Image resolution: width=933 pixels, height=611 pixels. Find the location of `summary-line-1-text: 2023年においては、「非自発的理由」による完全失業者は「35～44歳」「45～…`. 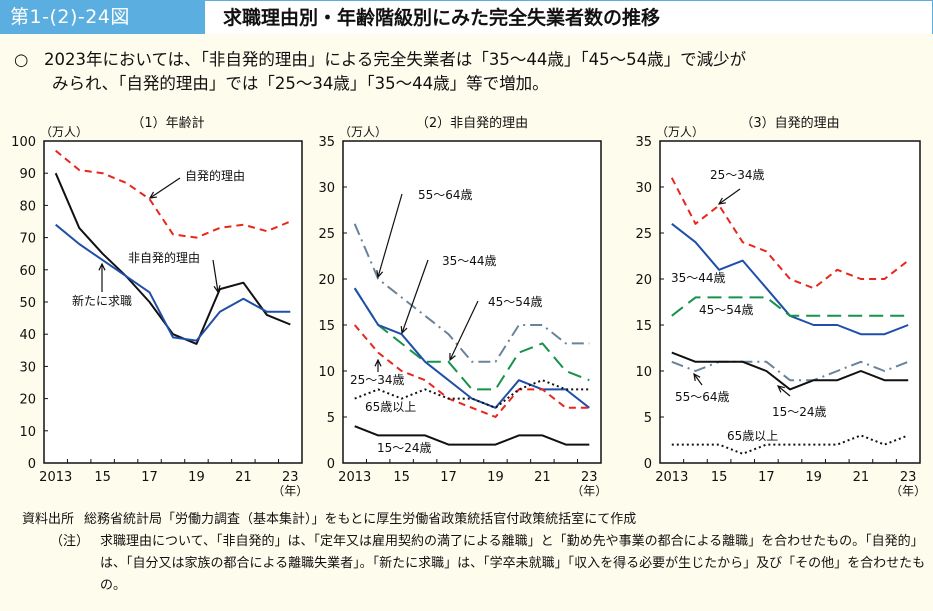

summary-line-1-text: 2023年においては、「非自発的理由」による完全失業者は「35～44歳」「45～… is located at coordinates (395, 59).